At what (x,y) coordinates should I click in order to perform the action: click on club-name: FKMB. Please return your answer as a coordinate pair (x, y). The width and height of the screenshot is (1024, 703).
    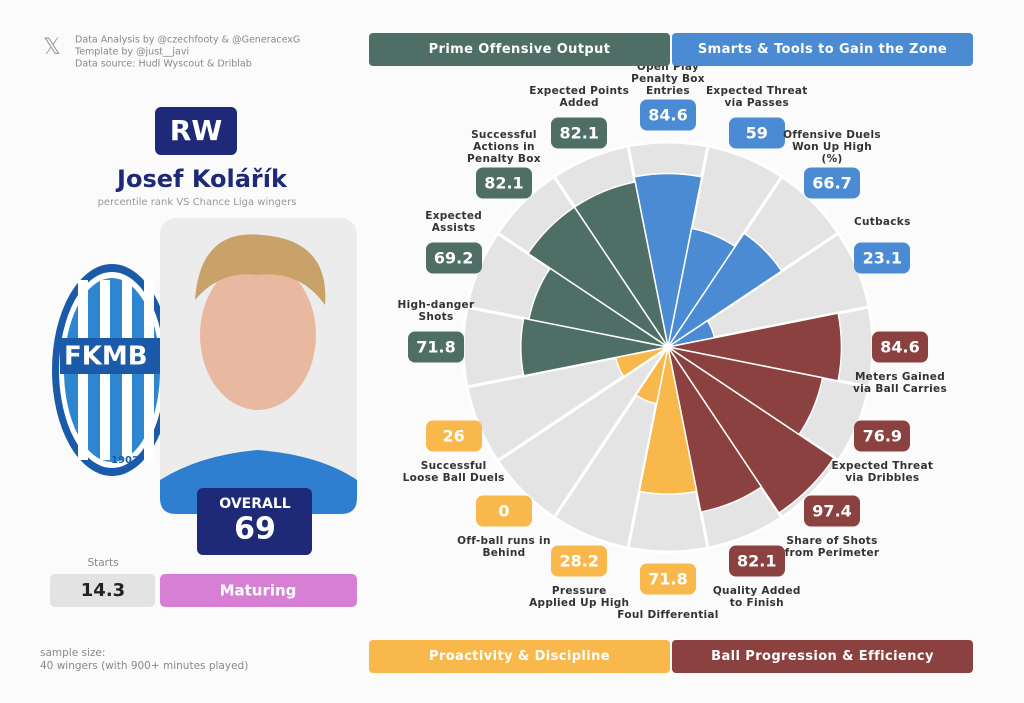
    Looking at the image, I should click on (106, 357).